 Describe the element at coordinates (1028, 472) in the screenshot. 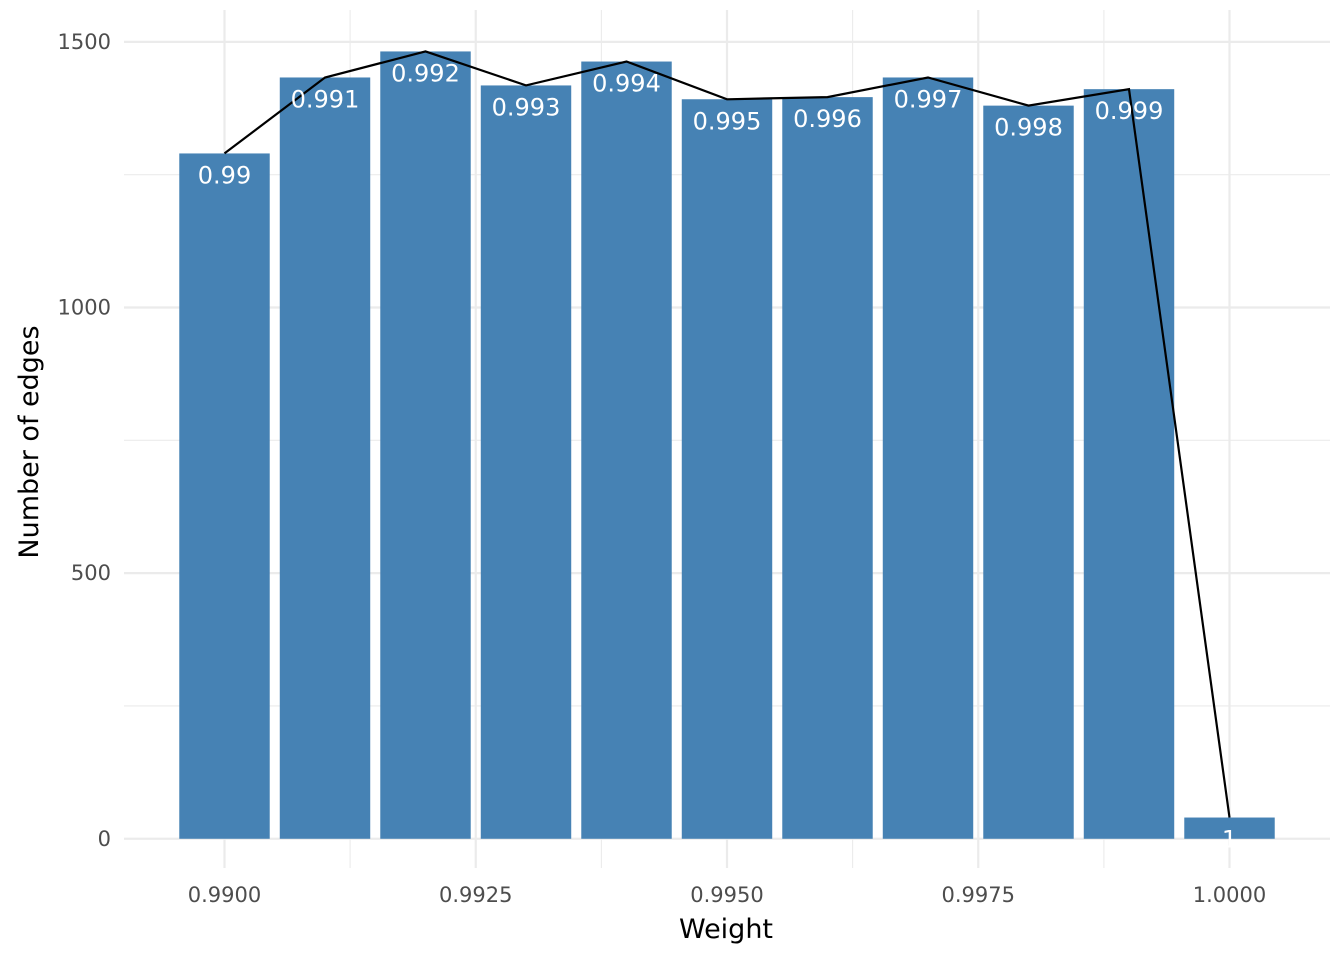

I see `bar-0.998` at that location.